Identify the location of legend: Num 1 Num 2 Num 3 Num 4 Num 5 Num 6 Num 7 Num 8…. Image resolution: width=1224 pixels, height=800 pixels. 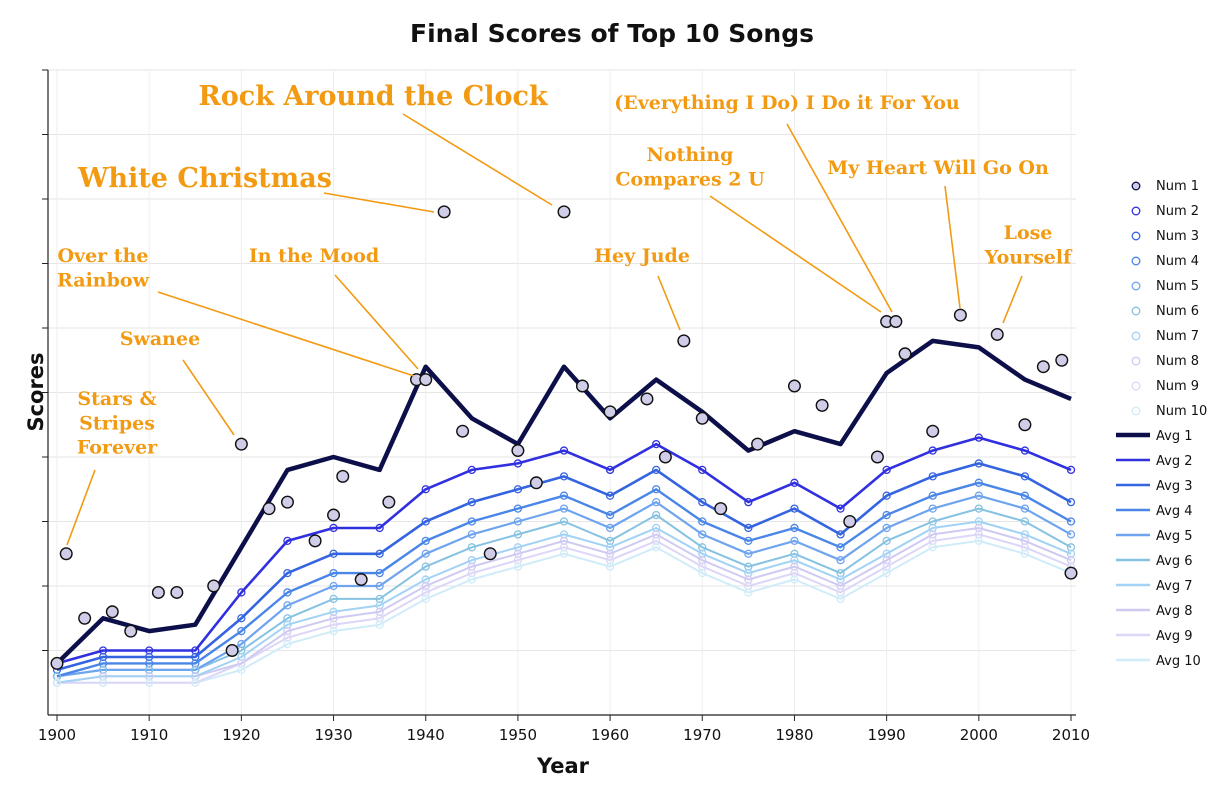
(1161, 424).